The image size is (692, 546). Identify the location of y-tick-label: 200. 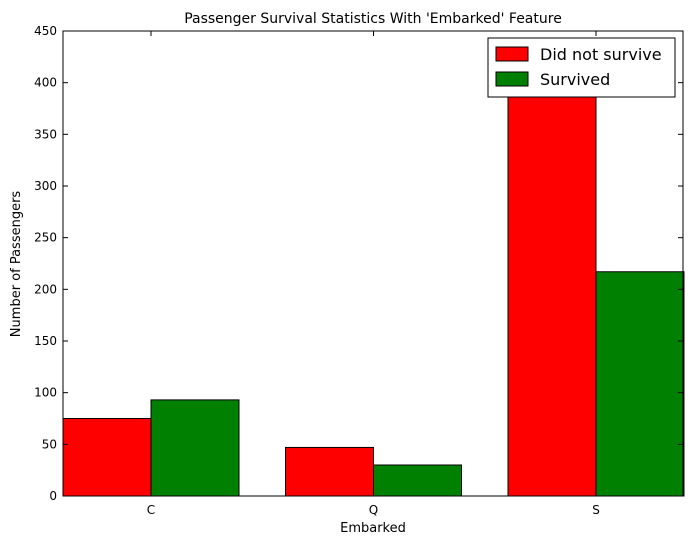
(45, 289).